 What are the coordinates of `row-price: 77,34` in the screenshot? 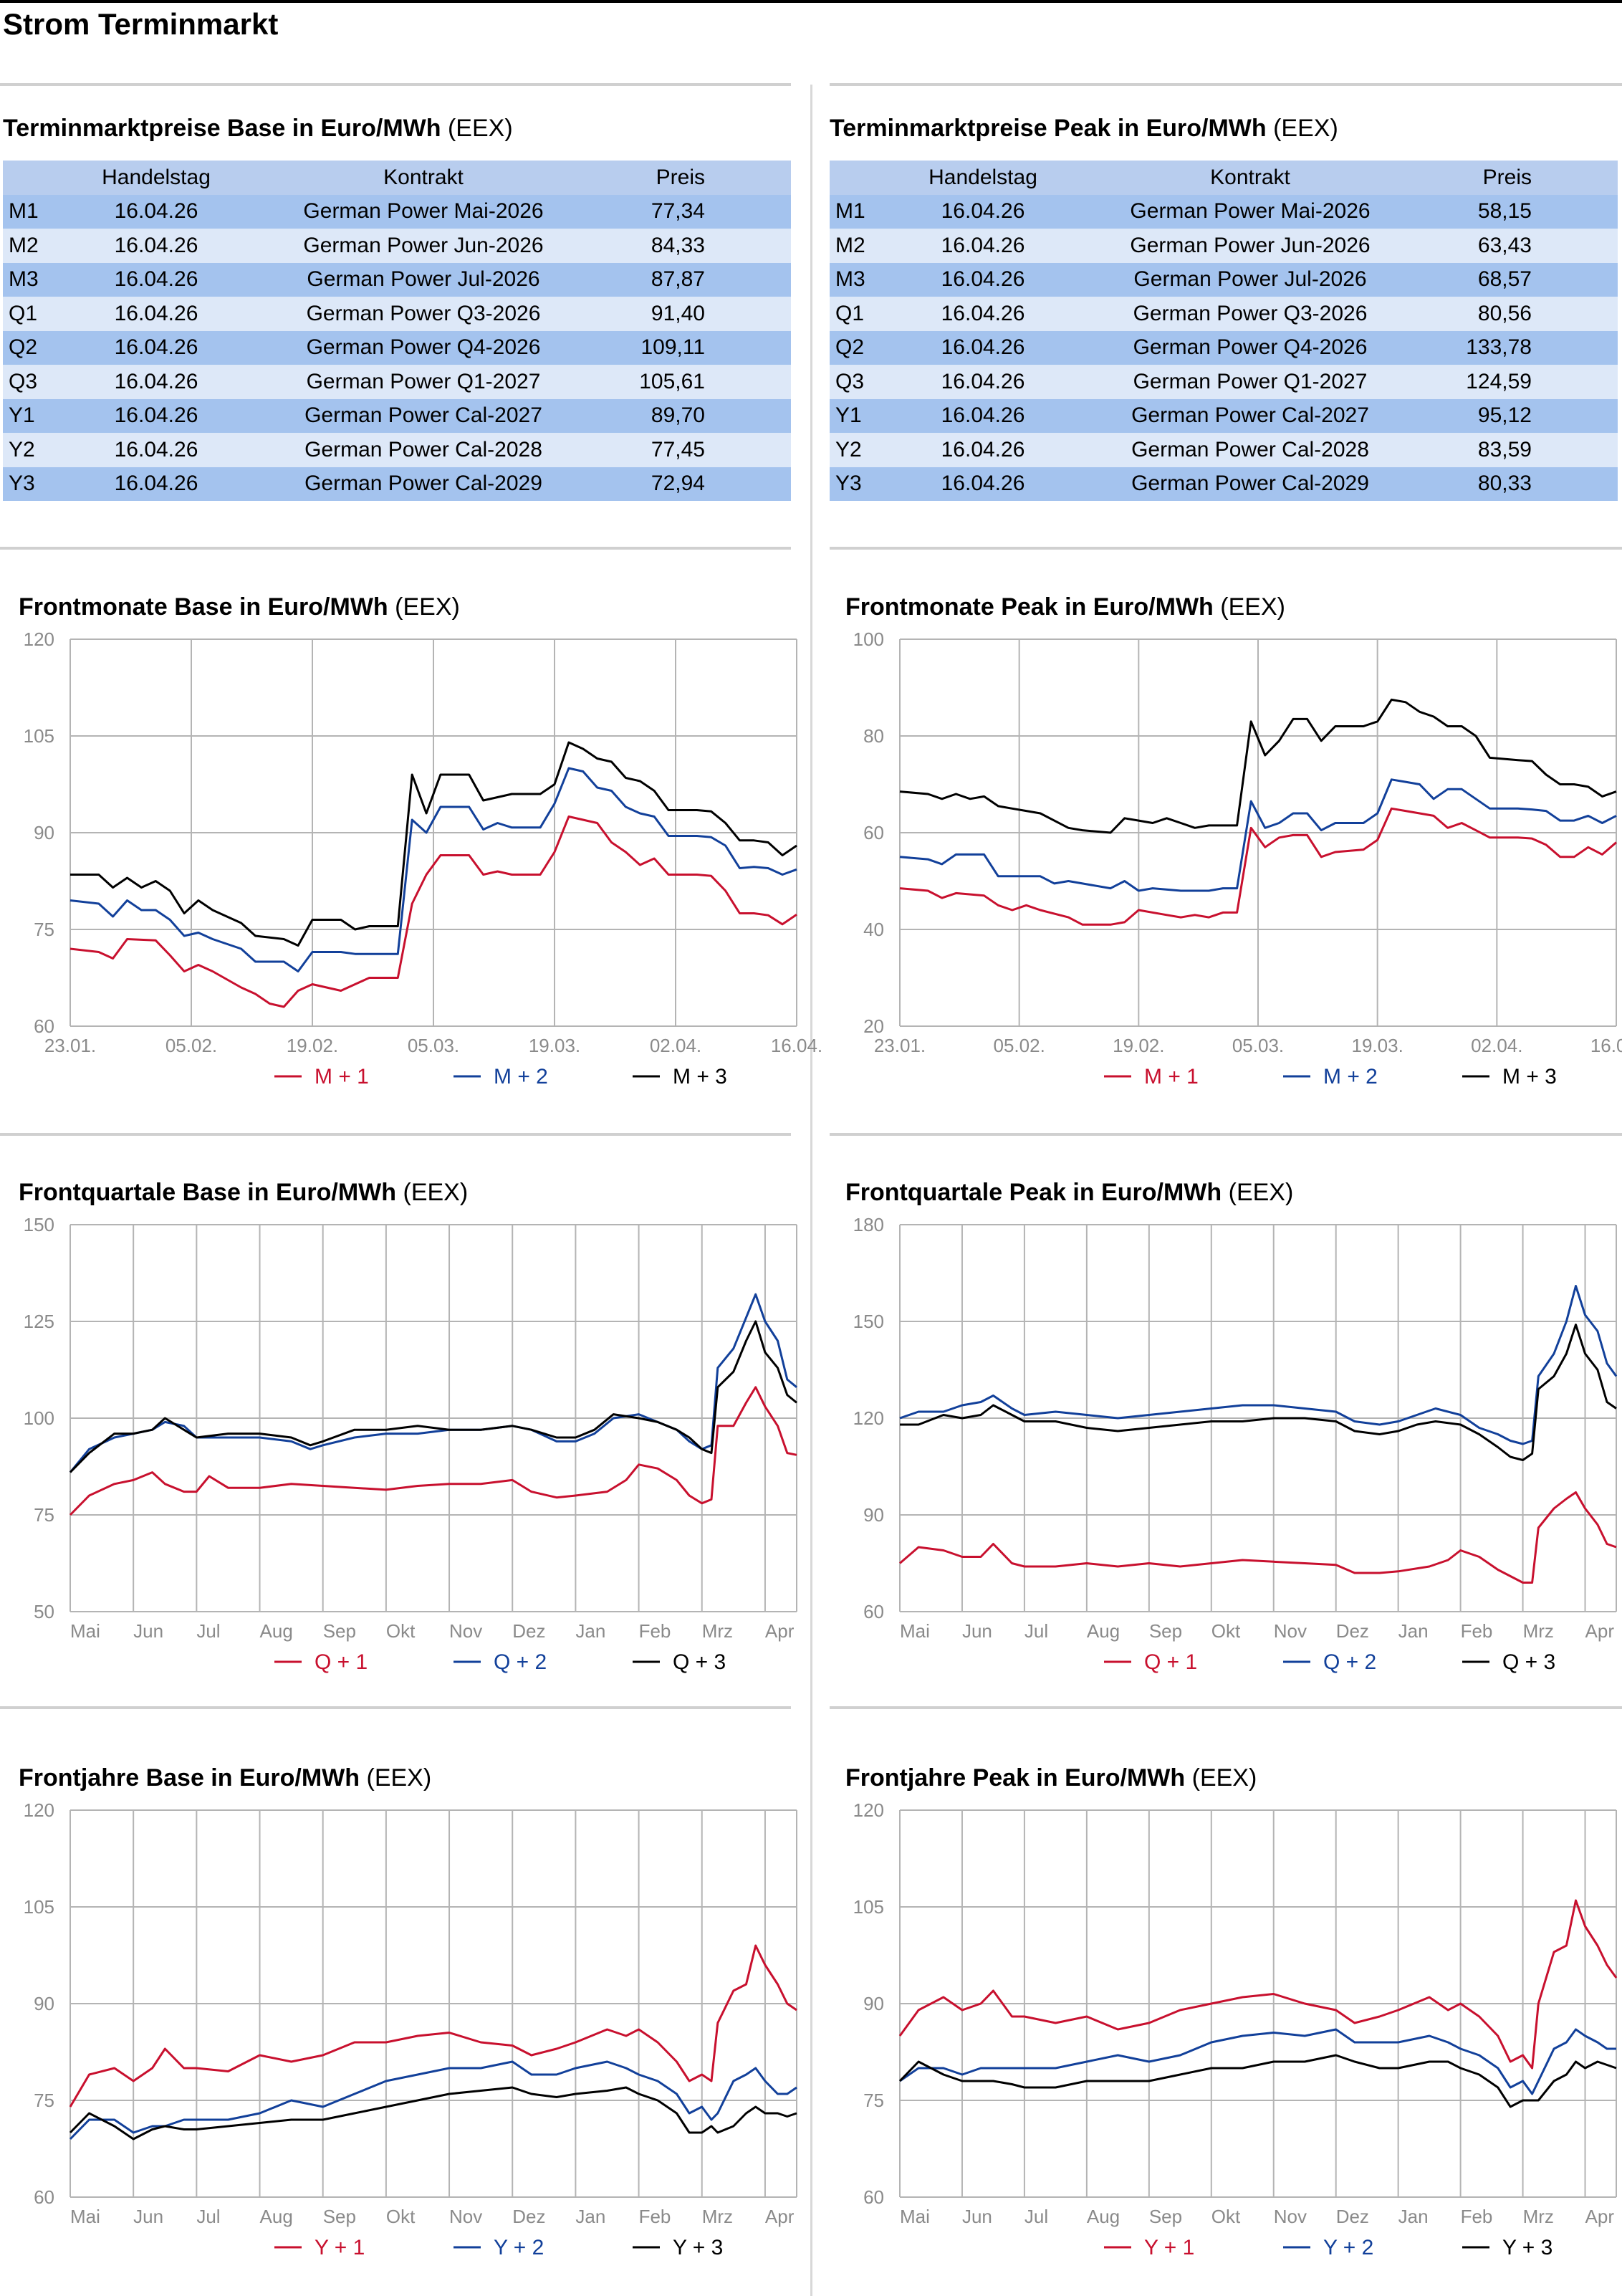 It's located at (678, 211).